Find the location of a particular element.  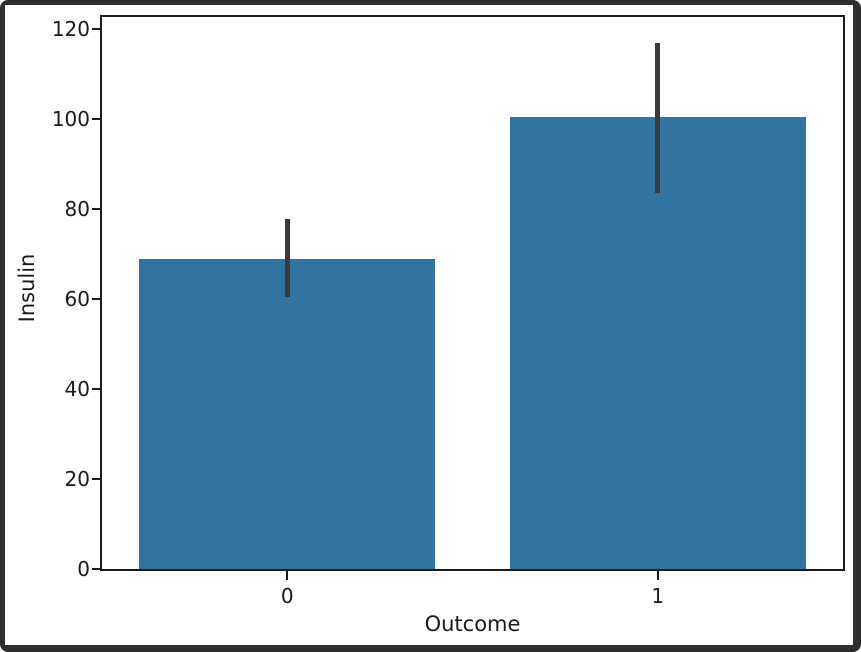

y-tick-label: 40 is located at coordinates (77, 388).